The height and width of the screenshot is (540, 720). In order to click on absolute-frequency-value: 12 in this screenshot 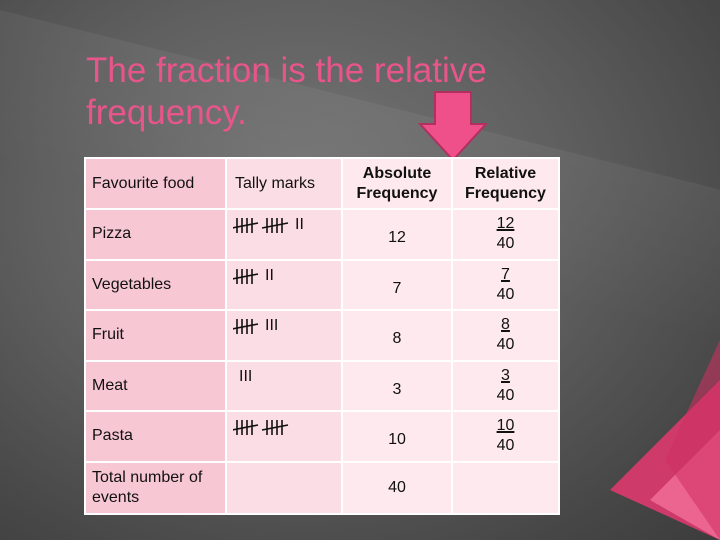, I will do `click(397, 238)`.